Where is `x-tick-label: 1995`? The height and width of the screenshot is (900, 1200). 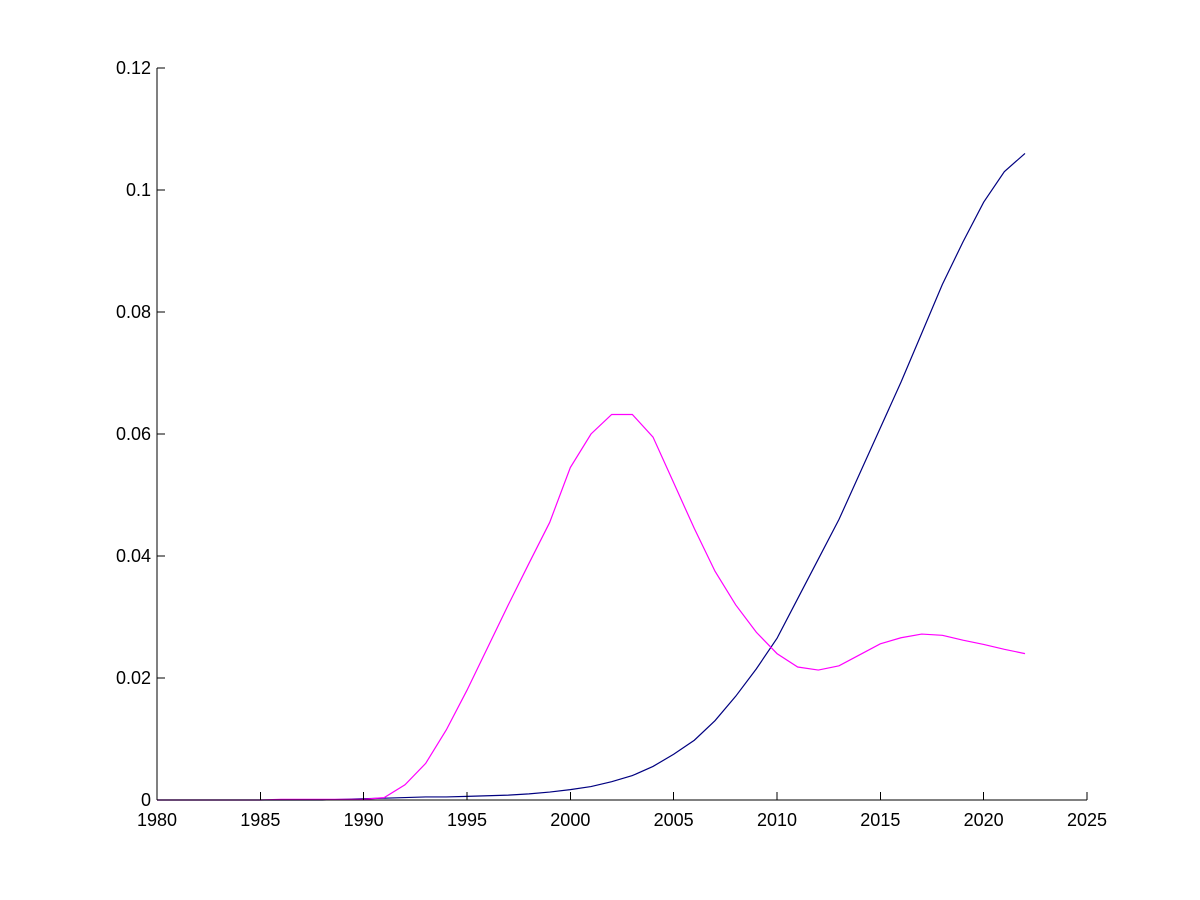
x-tick-label: 1995 is located at coordinates (467, 820).